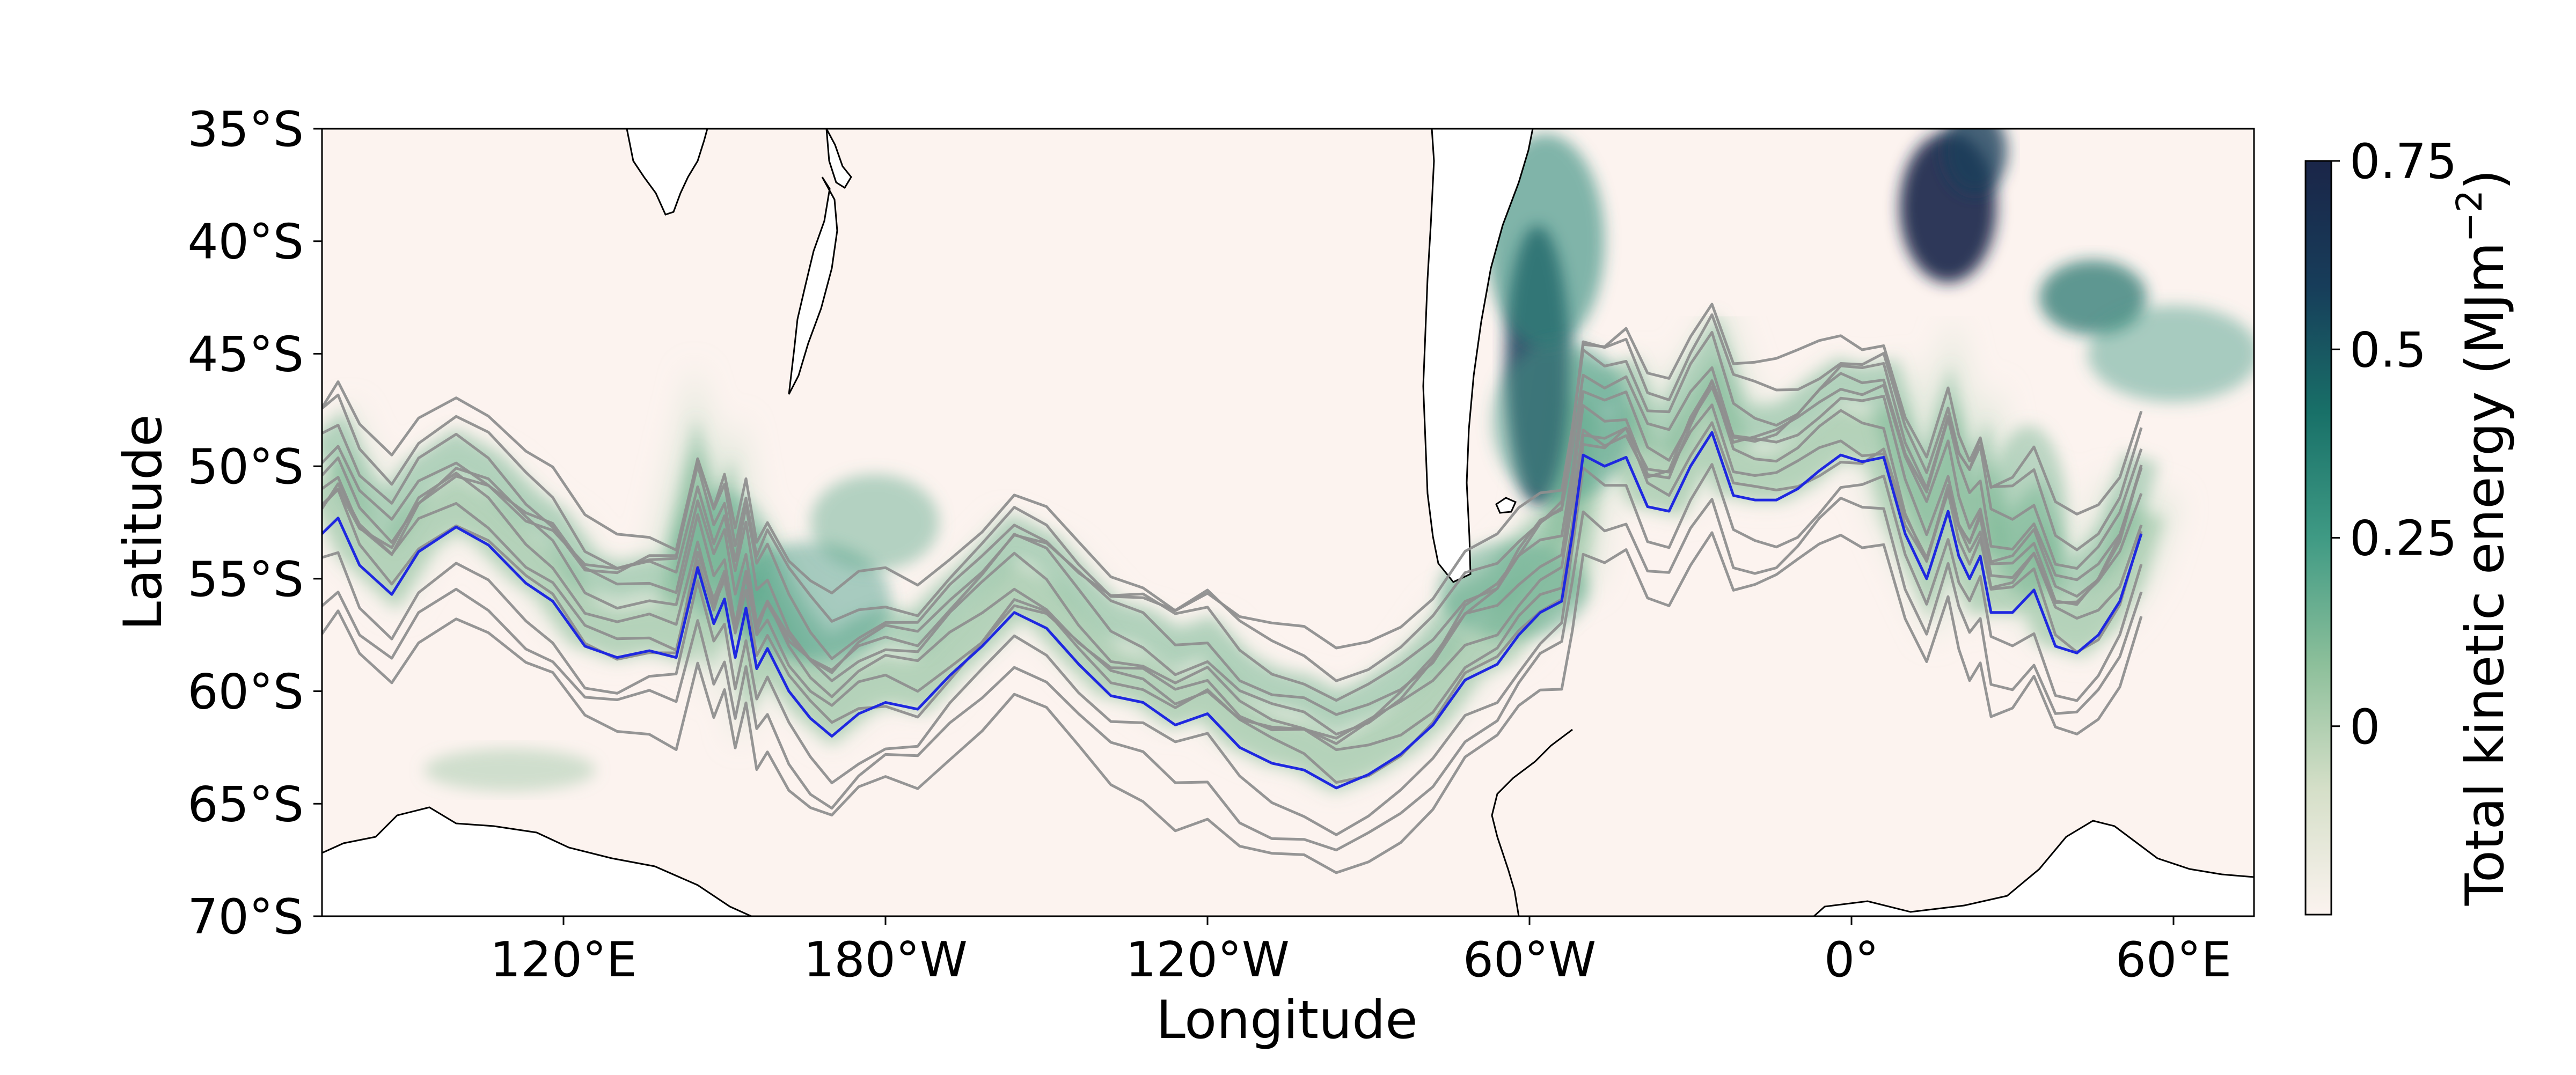 The width and height of the screenshot is (2576, 1075). What do you see at coordinates (245, 354) in the screenshot?
I see `y-tick-label: 45°S` at bounding box center [245, 354].